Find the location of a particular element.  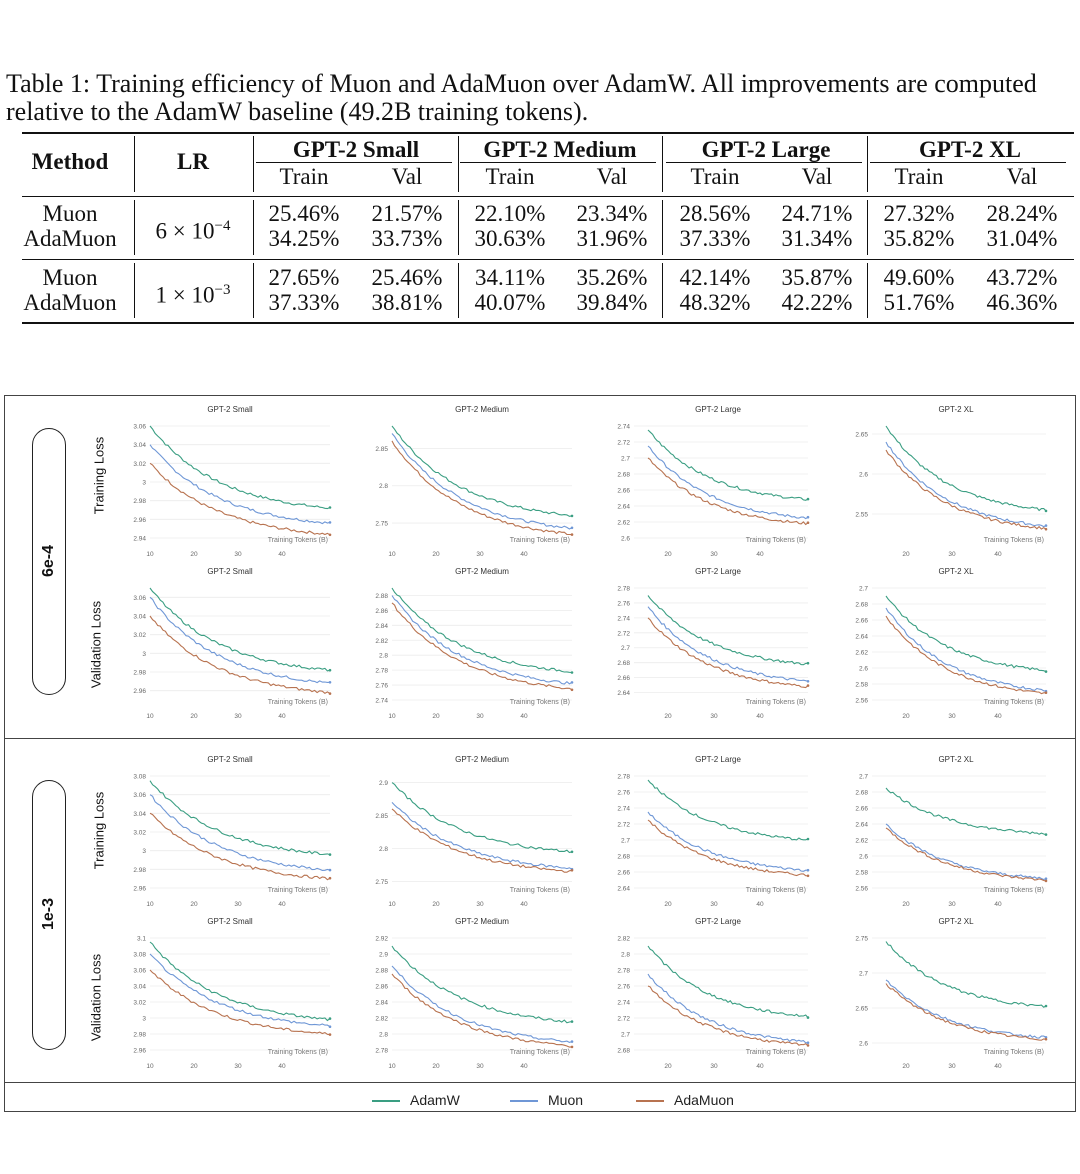

value-cell: 34.11% is located at coordinates (510, 277).